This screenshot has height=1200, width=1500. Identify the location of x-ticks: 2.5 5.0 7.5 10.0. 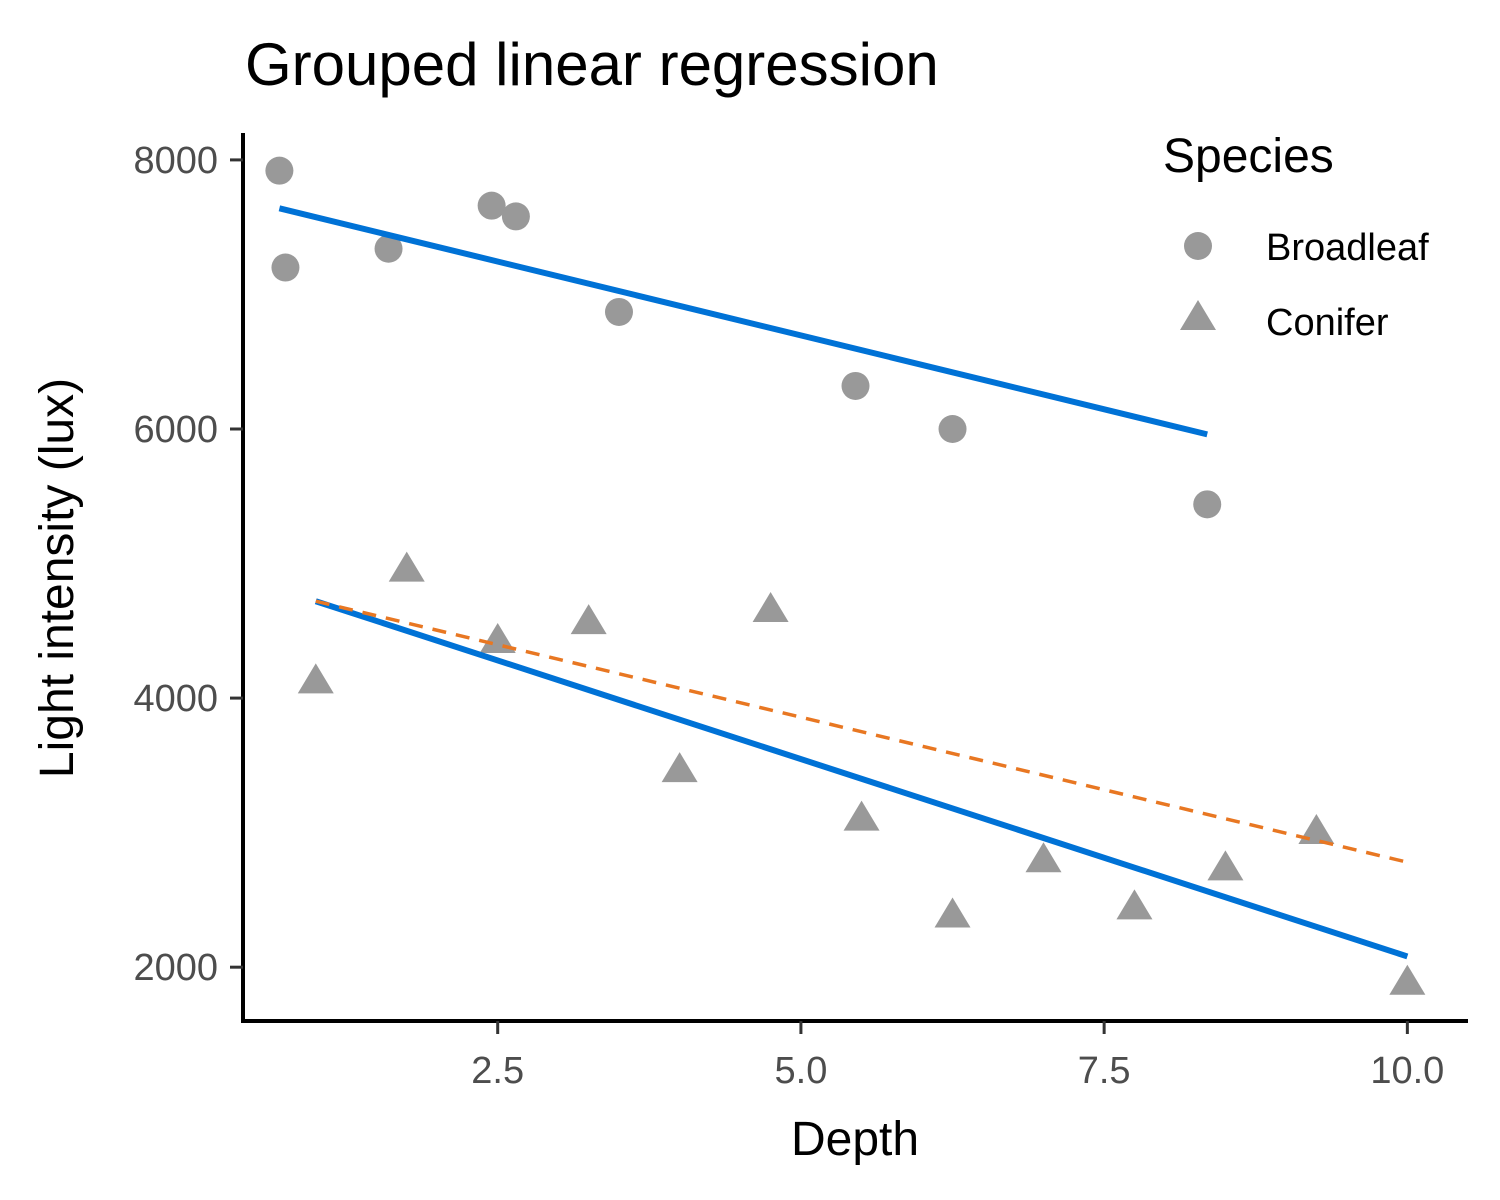
(957, 1056).